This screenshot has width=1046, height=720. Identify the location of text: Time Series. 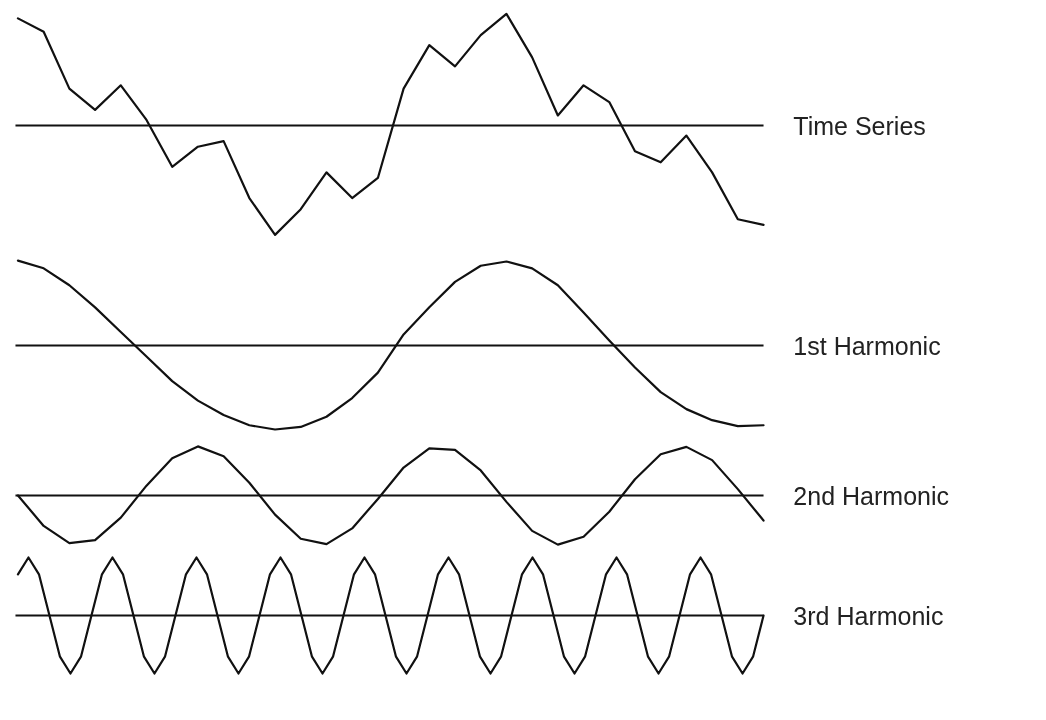
(859, 125).